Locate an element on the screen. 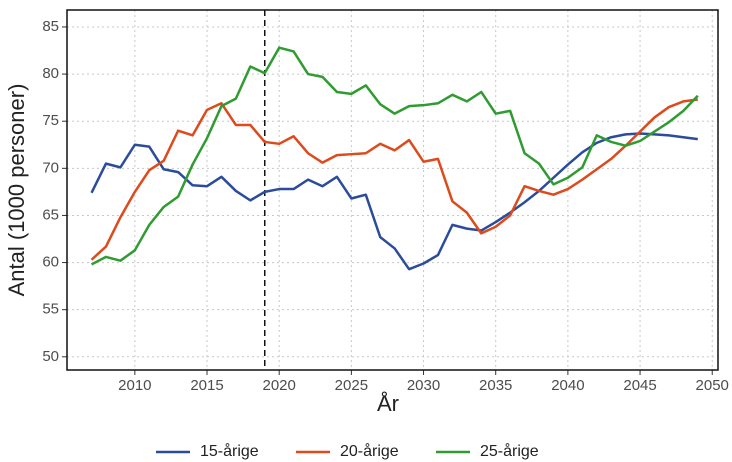 This screenshot has width=732, height=462. y-tick-label: 50 is located at coordinates (50, 356).